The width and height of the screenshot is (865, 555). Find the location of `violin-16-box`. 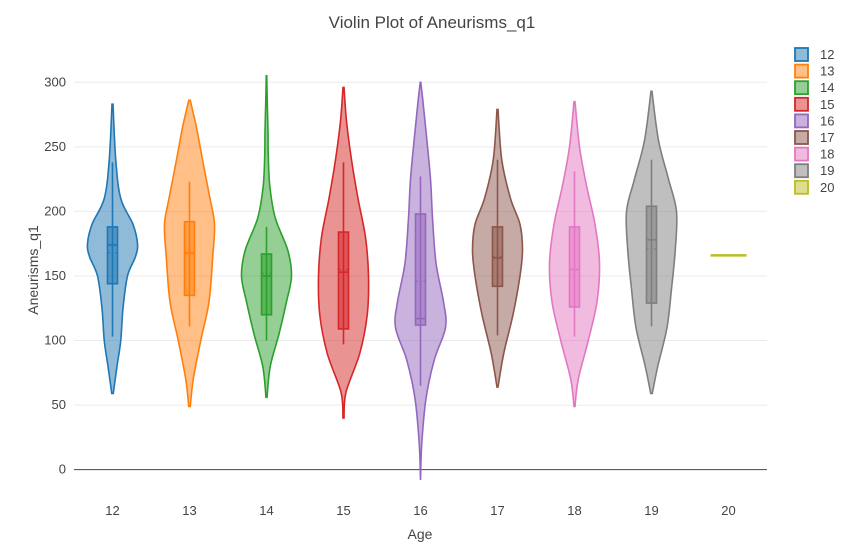

violin-16-box is located at coordinates (420, 269).